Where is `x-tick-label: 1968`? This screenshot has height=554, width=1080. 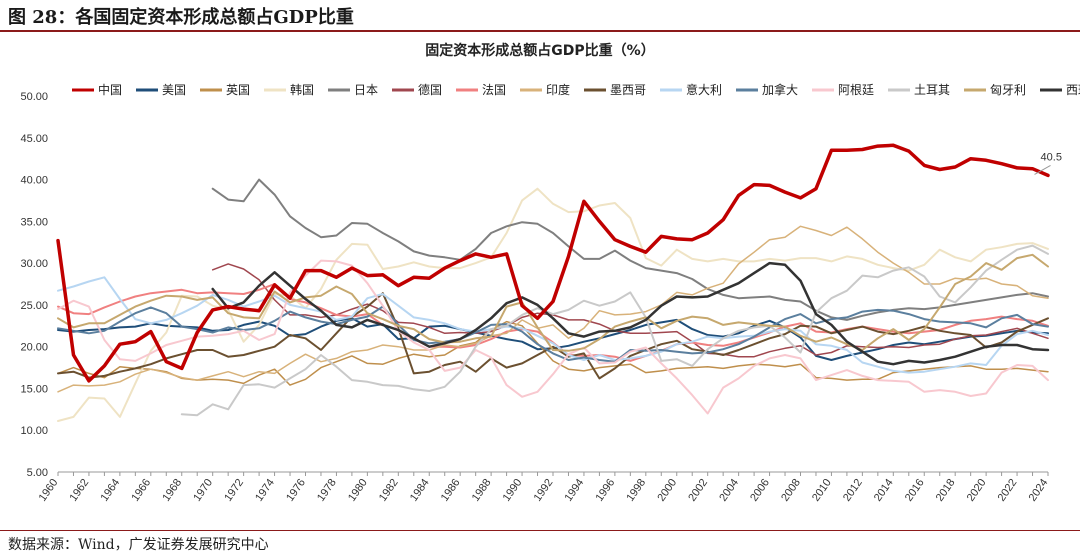 x-tick-label: 1968 is located at coordinates (172, 490).